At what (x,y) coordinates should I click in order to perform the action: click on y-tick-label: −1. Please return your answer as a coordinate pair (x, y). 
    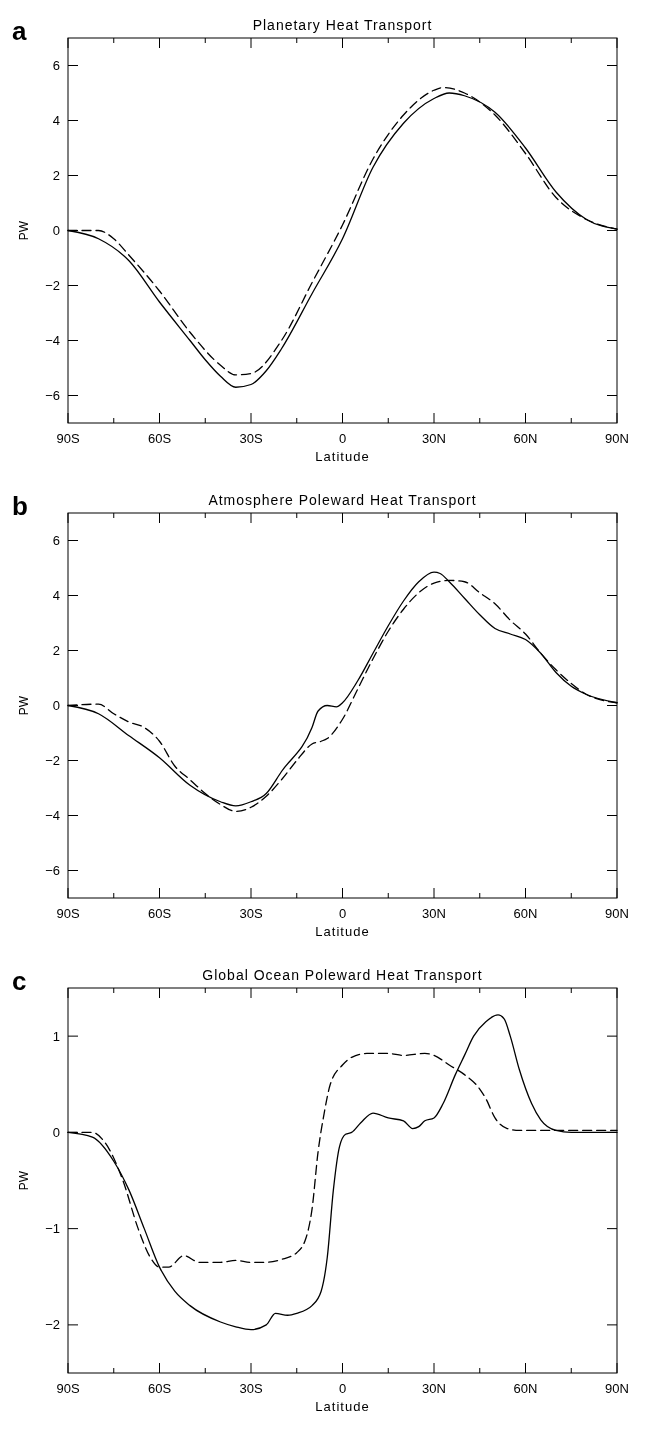
    Looking at the image, I should click on (52, 1229).